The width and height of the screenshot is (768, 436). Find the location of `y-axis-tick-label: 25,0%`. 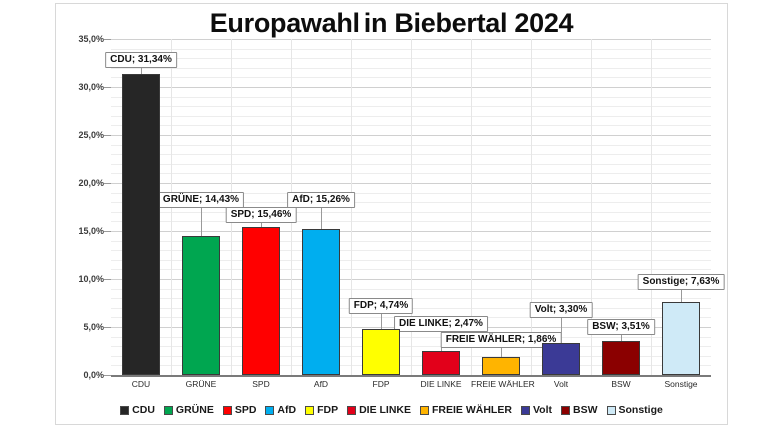

y-axis-tick-label: 25,0% is located at coordinates (91, 135).